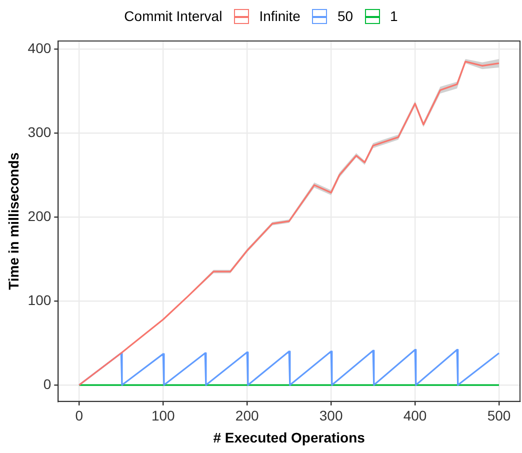 This screenshot has width=522, height=453. I want to click on x-tick-label: 0, so click(79, 416).